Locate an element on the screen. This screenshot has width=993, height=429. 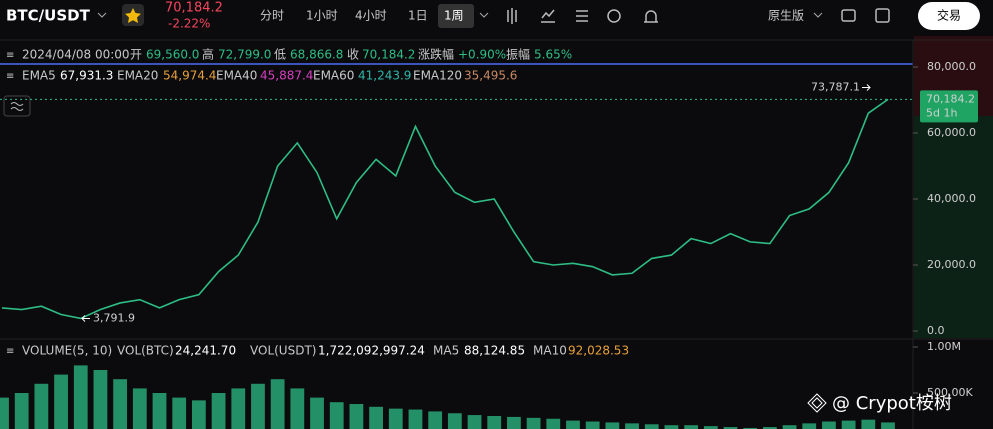
version-switch: 原生版 is located at coordinates (786, 16).